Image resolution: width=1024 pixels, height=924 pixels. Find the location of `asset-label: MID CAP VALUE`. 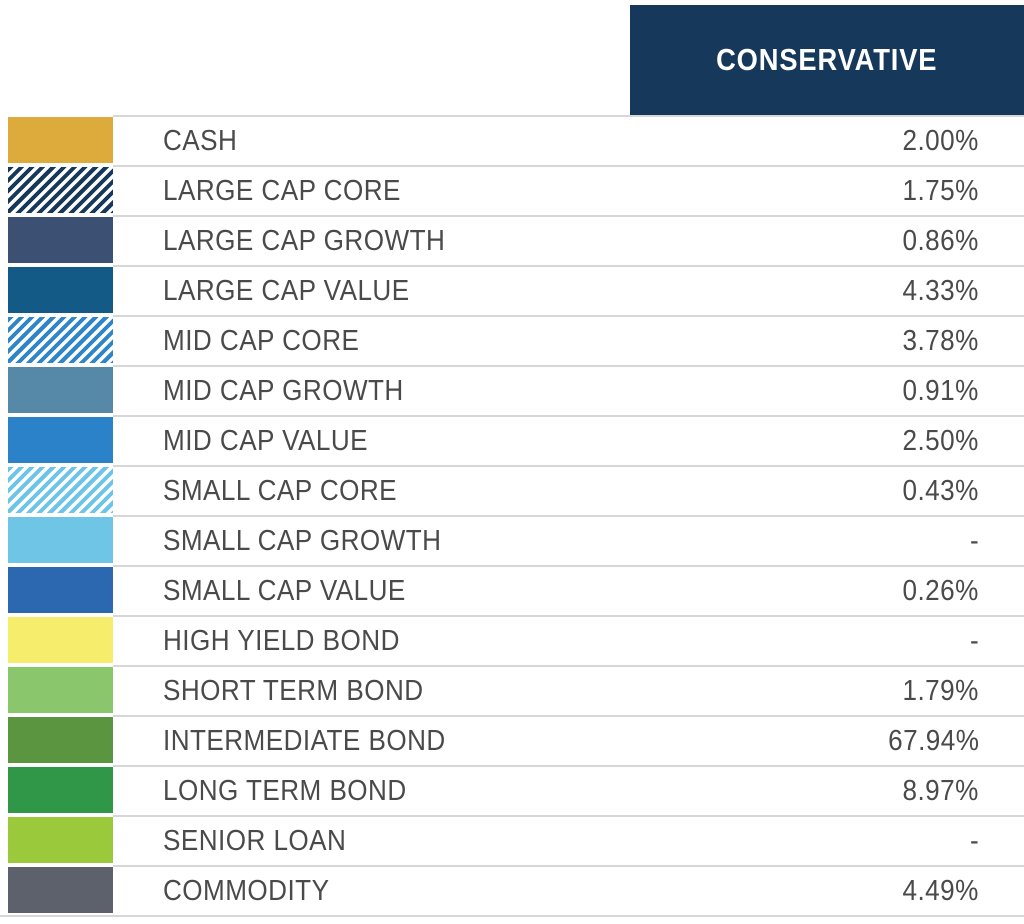

asset-label: MID CAP VALUE is located at coordinates (266, 440).